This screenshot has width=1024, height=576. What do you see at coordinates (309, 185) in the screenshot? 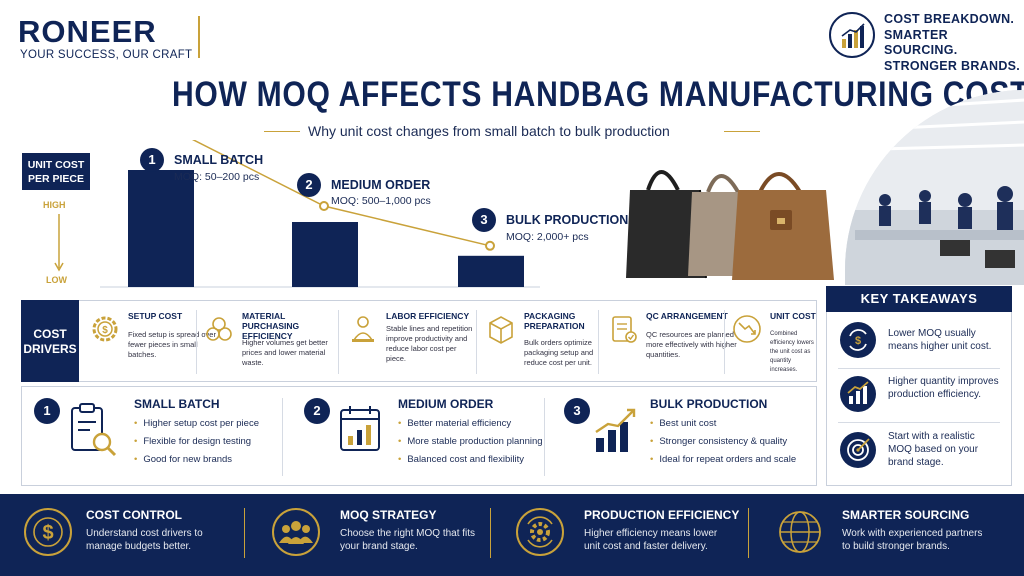
I see `step-number: 2` at bounding box center [309, 185].